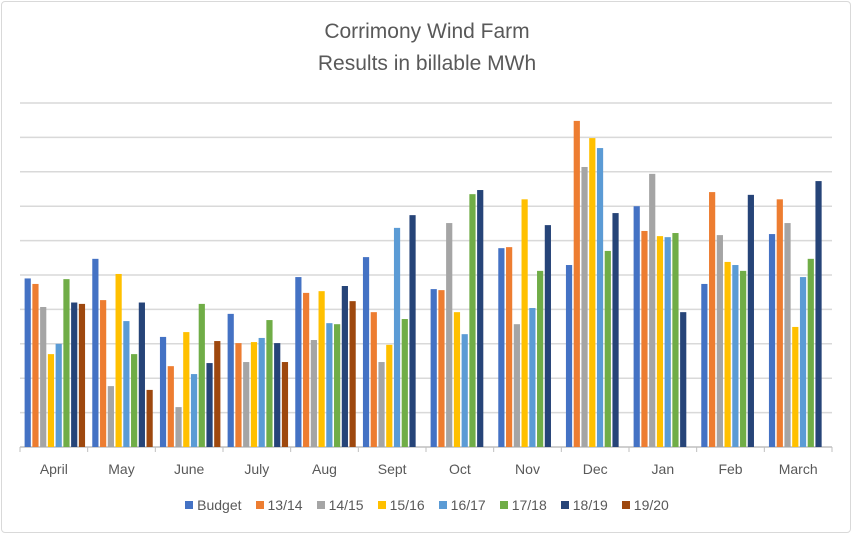 The height and width of the screenshot is (536, 854). I want to click on bar-16-17-jan, so click(667, 342).